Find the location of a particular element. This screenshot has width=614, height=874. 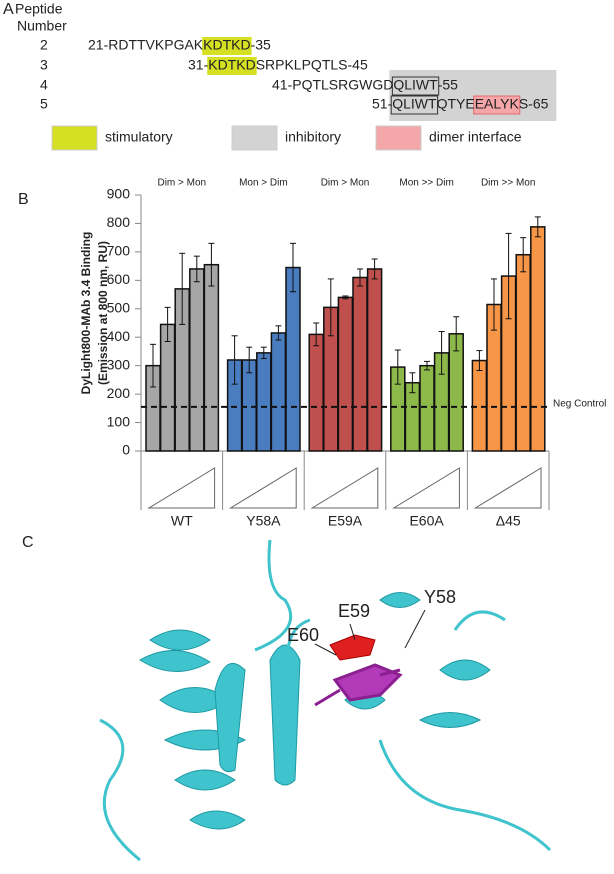

peptide-number: 4 is located at coordinates (44, 85).